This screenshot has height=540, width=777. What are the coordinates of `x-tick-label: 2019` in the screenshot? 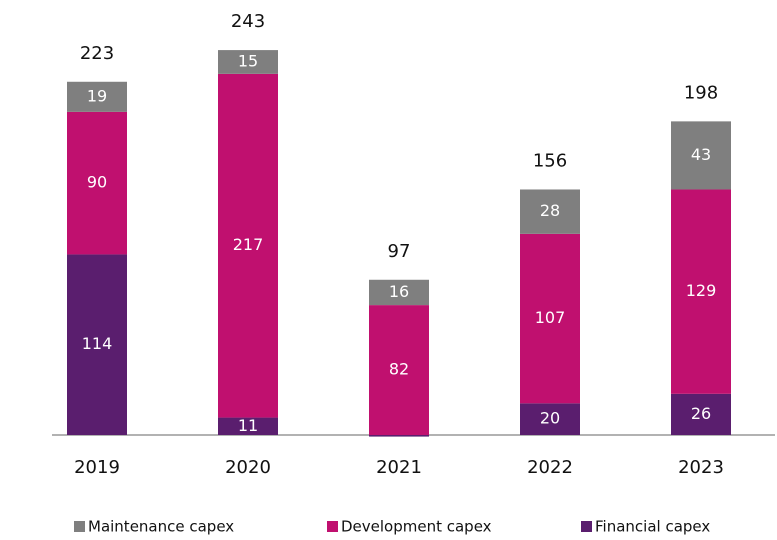 It's located at (97, 467).